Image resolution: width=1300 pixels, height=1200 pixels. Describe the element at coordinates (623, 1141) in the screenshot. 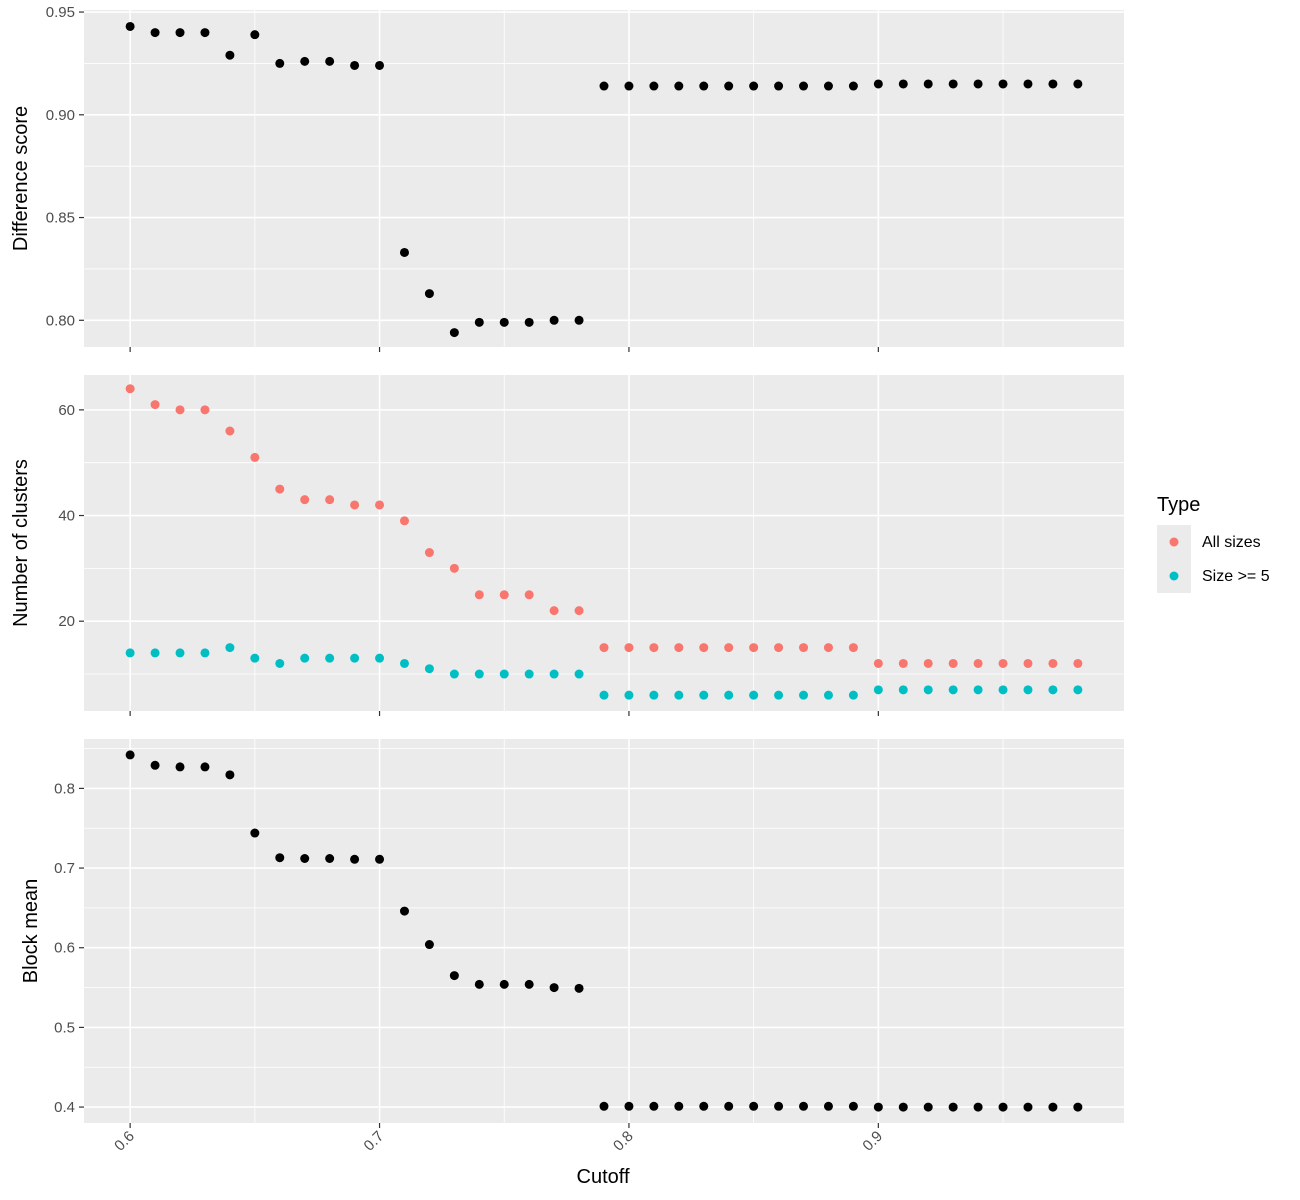

I see `x-tick-label: 0.8` at that location.